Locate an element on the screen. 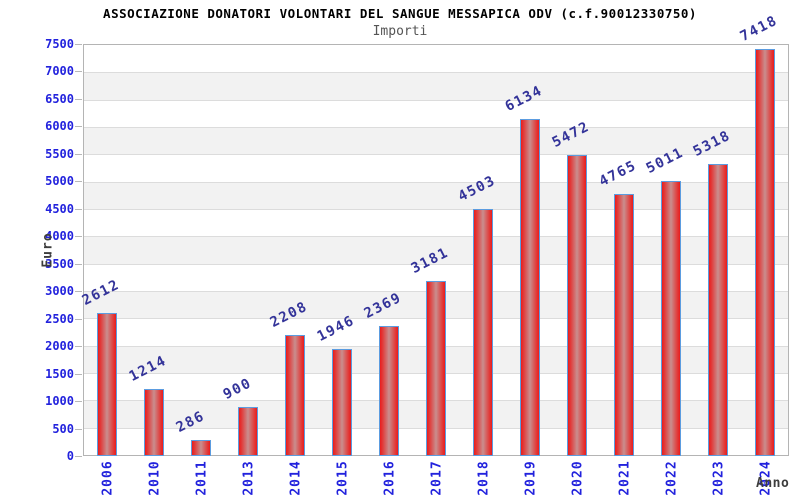 This screenshot has height=500, width=800. x-tick-label: 2010 is located at coordinates (155, 478).